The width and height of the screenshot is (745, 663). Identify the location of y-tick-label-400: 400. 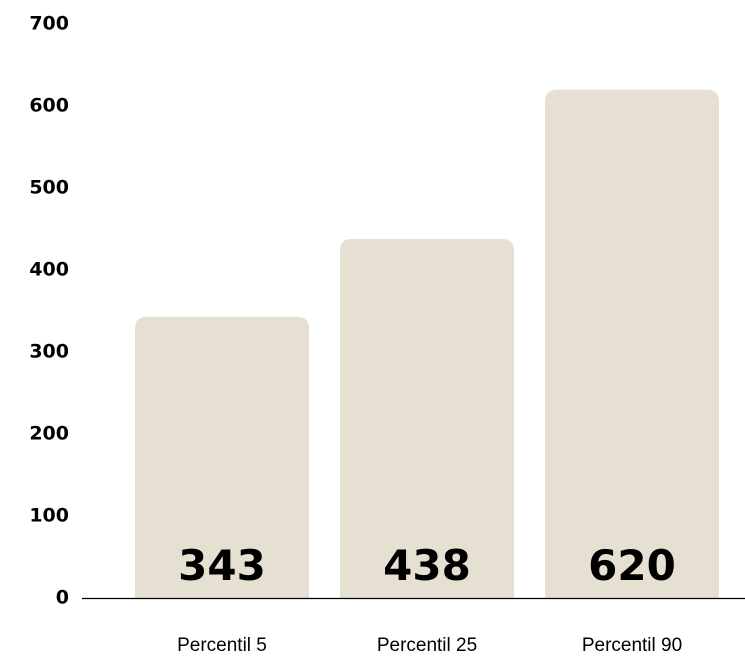
(49, 270).